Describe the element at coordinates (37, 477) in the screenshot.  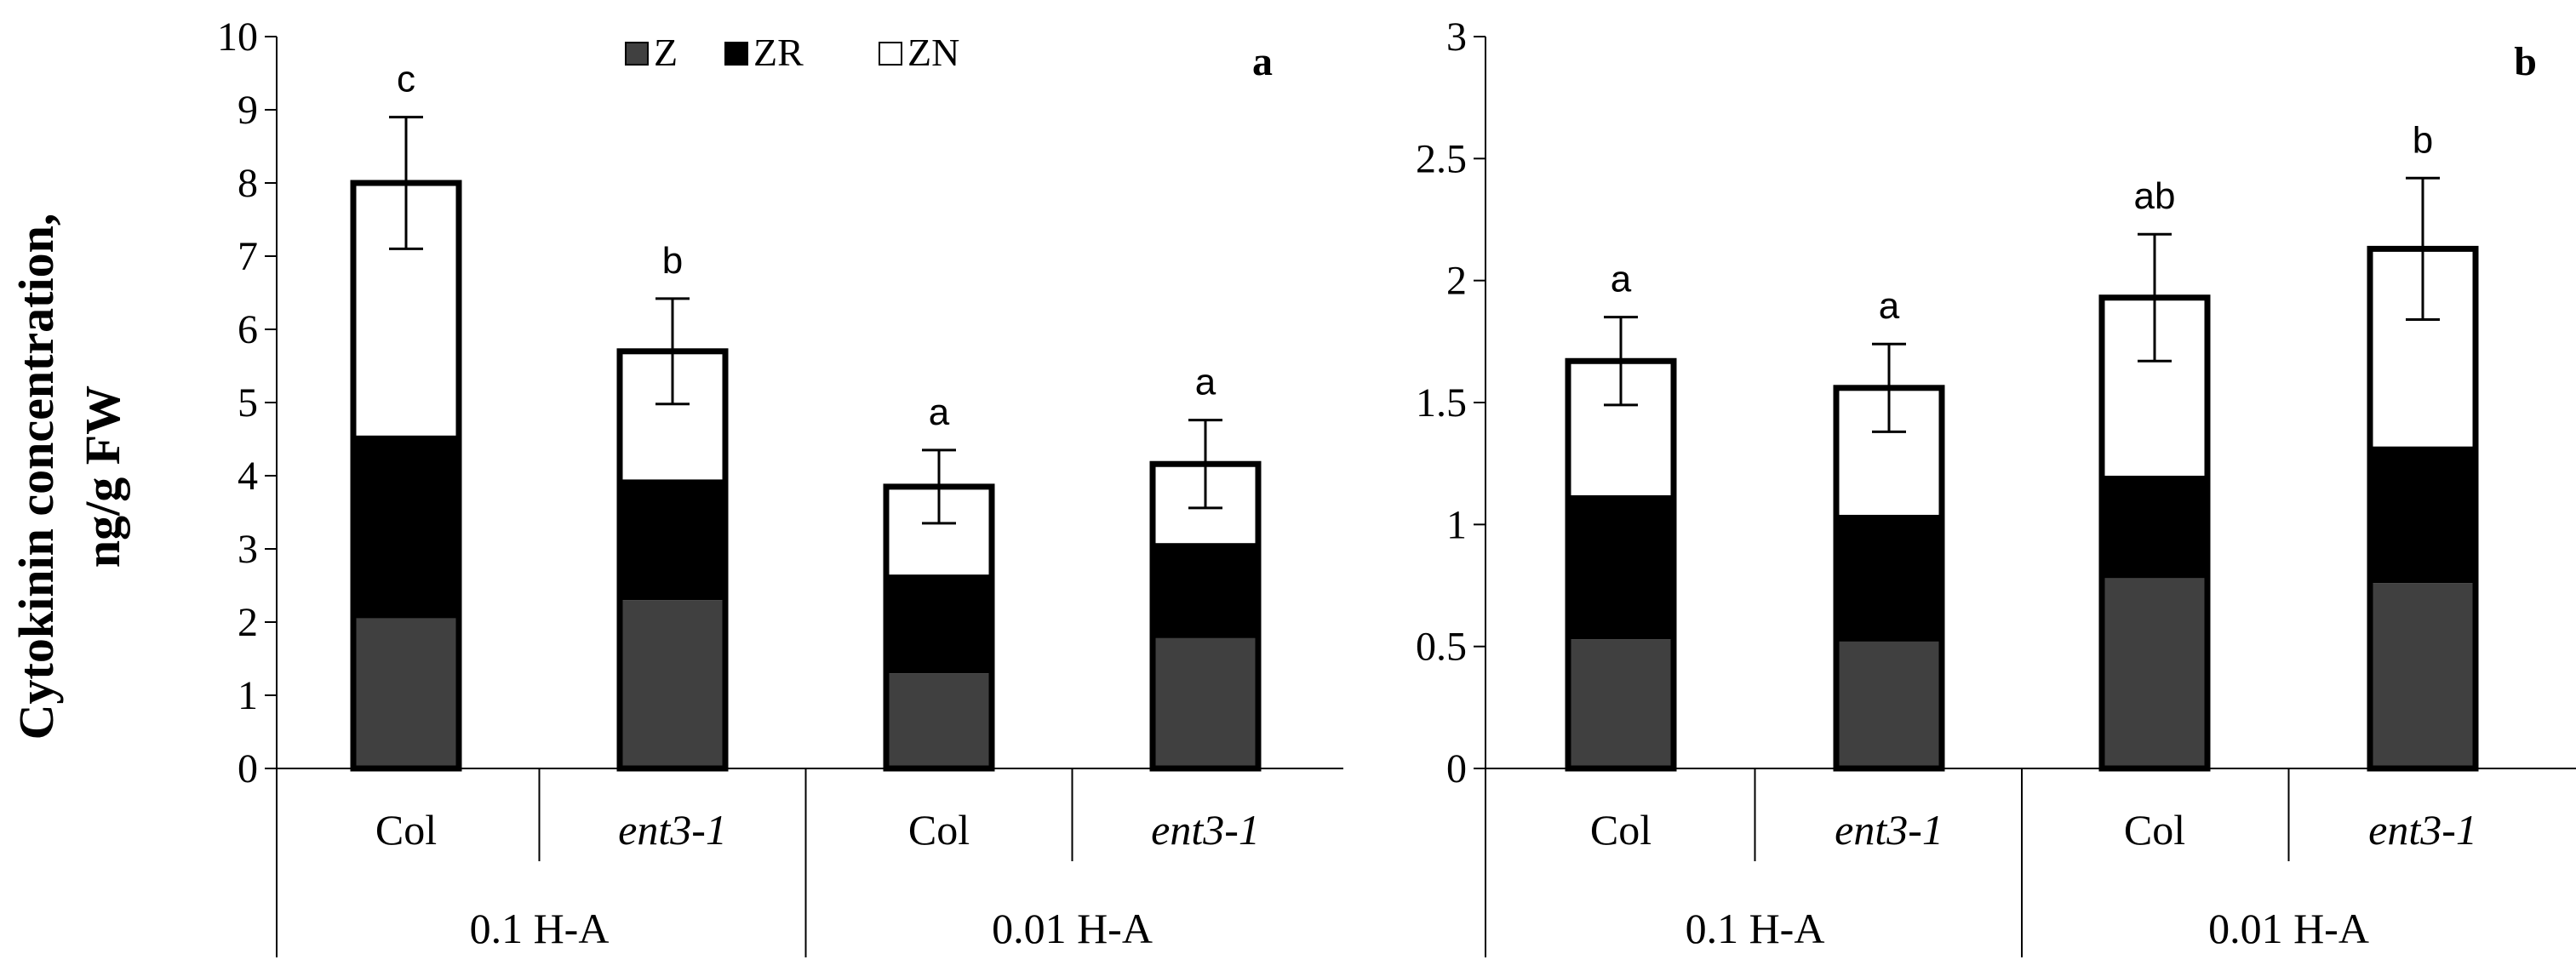
I see `y-axis-title-line1: Cytokinin concentration,` at that location.